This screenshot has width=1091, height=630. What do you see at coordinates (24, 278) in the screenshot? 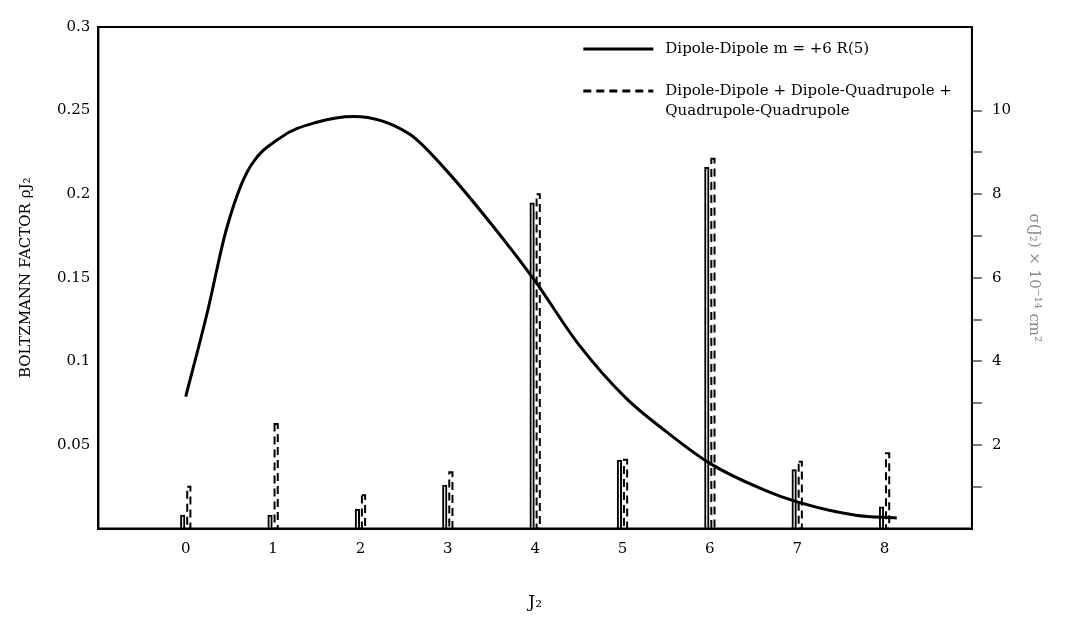
I see `y-axis-title: BOLTZMANN FACTOR ρJ₂` at bounding box center [24, 278].